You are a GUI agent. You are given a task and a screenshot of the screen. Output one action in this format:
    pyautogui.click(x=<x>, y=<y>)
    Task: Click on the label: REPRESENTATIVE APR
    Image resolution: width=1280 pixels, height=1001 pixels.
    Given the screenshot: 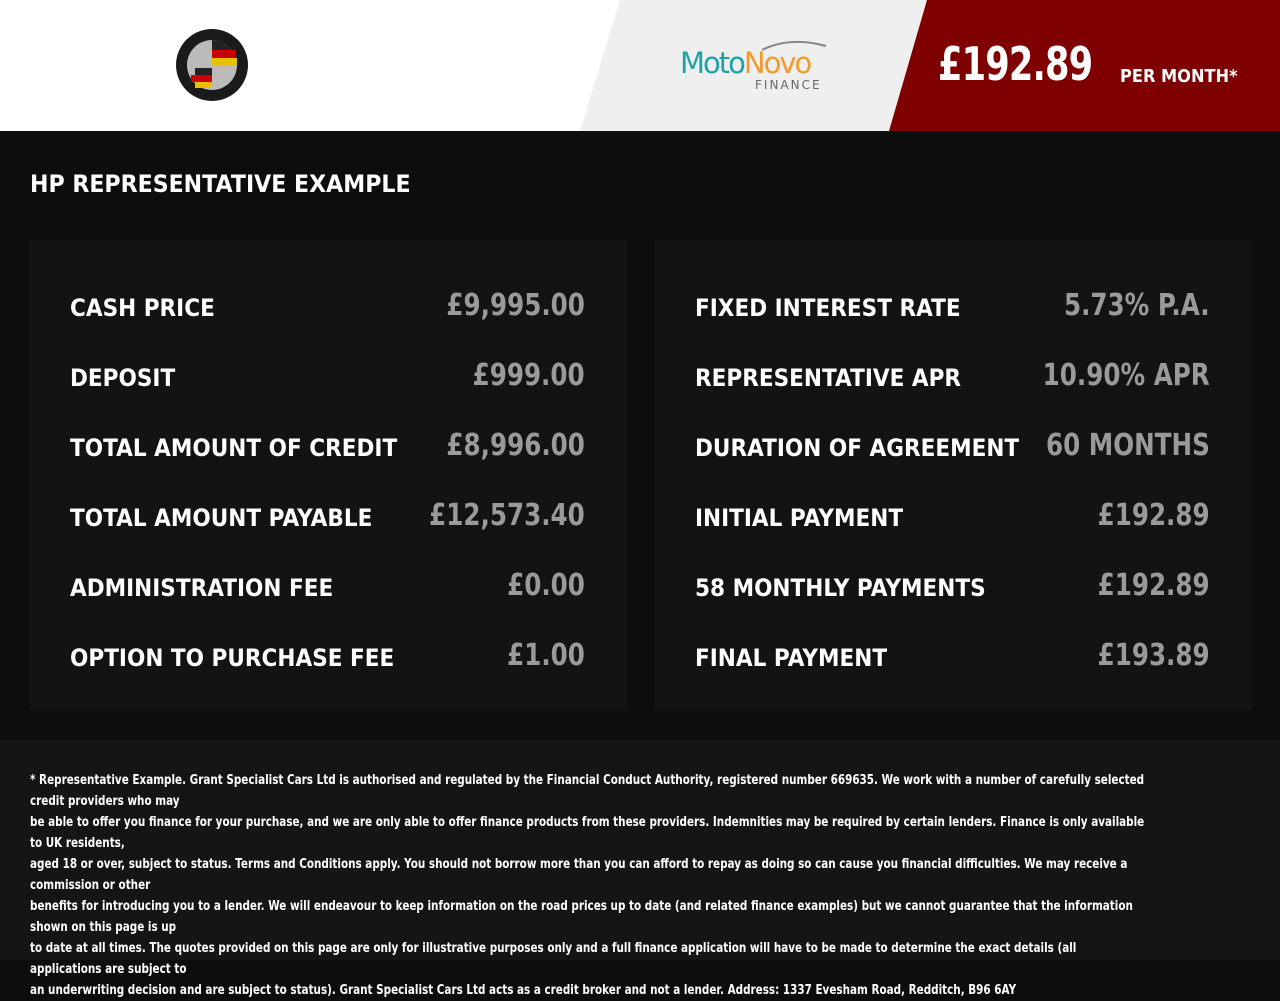 What is the action you would take?
    pyautogui.click(x=828, y=378)
    